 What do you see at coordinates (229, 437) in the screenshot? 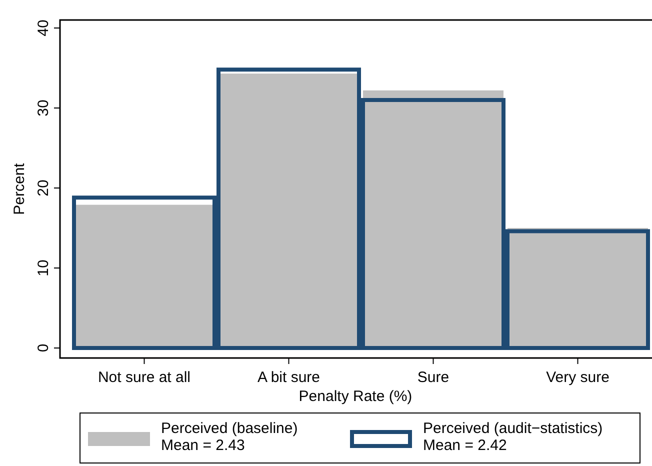
I see `legend-label: Perceived (baseline) Mean = 2.43` at bounding box center [229, 437].